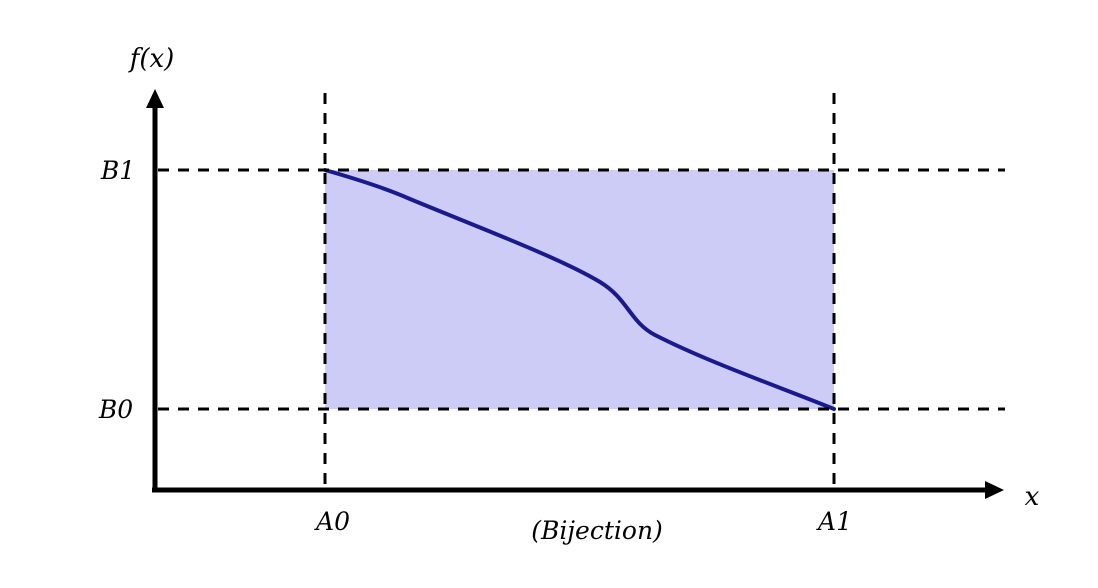  I want to click on y-axis-label: f(x), so click(151, 59).